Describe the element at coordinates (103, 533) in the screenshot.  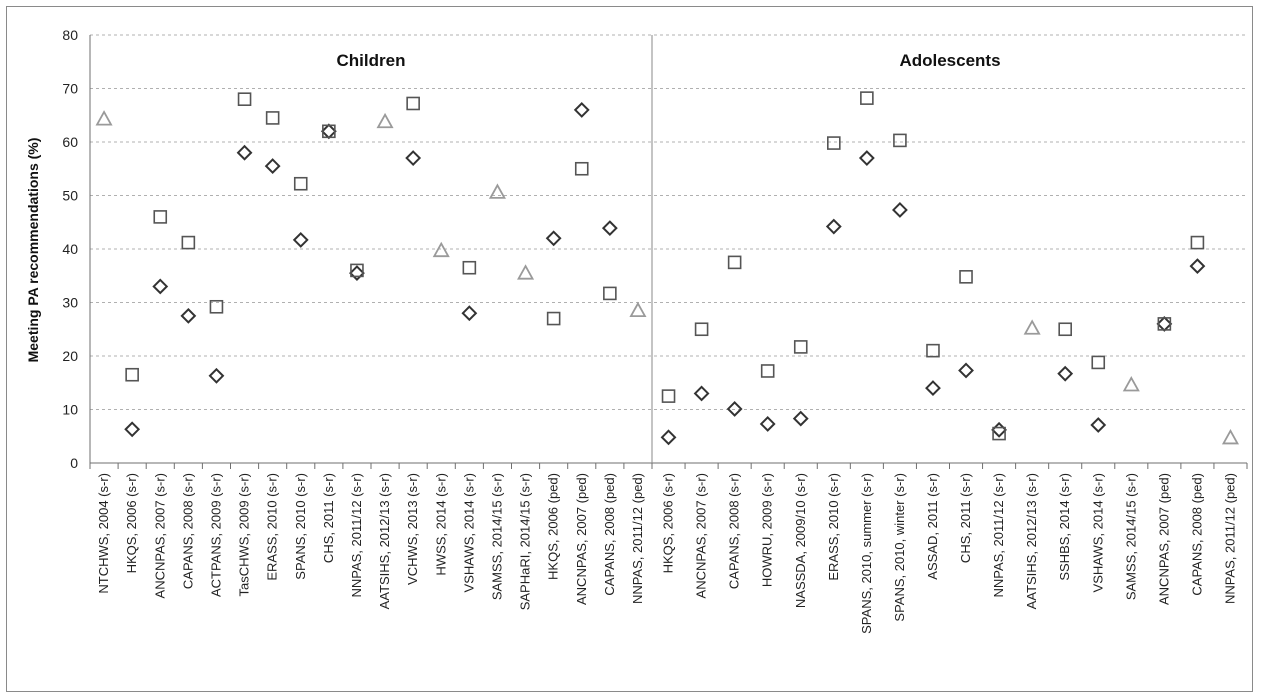
I see `x-category-label: NTCHWS, 2004 (s-r)` at that location.